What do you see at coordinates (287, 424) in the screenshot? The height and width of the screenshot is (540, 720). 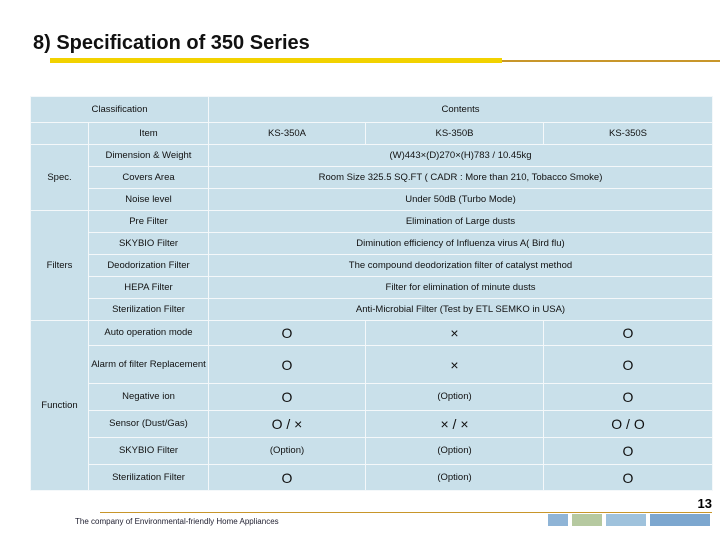 I see `value-cell: O / ×` at bounding box center [287, 424].